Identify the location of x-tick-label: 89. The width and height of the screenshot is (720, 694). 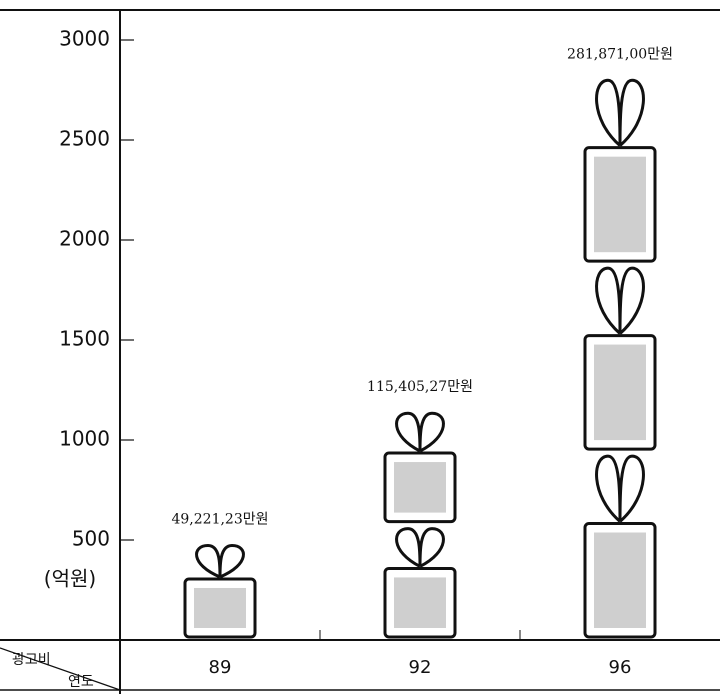
(220, 667).